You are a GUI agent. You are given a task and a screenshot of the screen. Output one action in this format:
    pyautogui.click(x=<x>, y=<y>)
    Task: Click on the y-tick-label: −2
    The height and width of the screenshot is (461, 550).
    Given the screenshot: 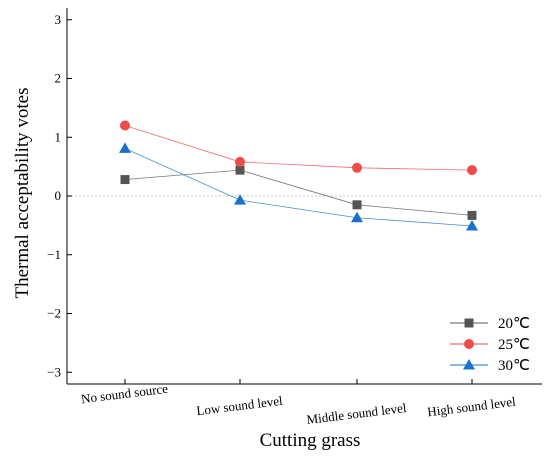 What is the action you would take?
    pyautogui.click(x=54, y=313)
    